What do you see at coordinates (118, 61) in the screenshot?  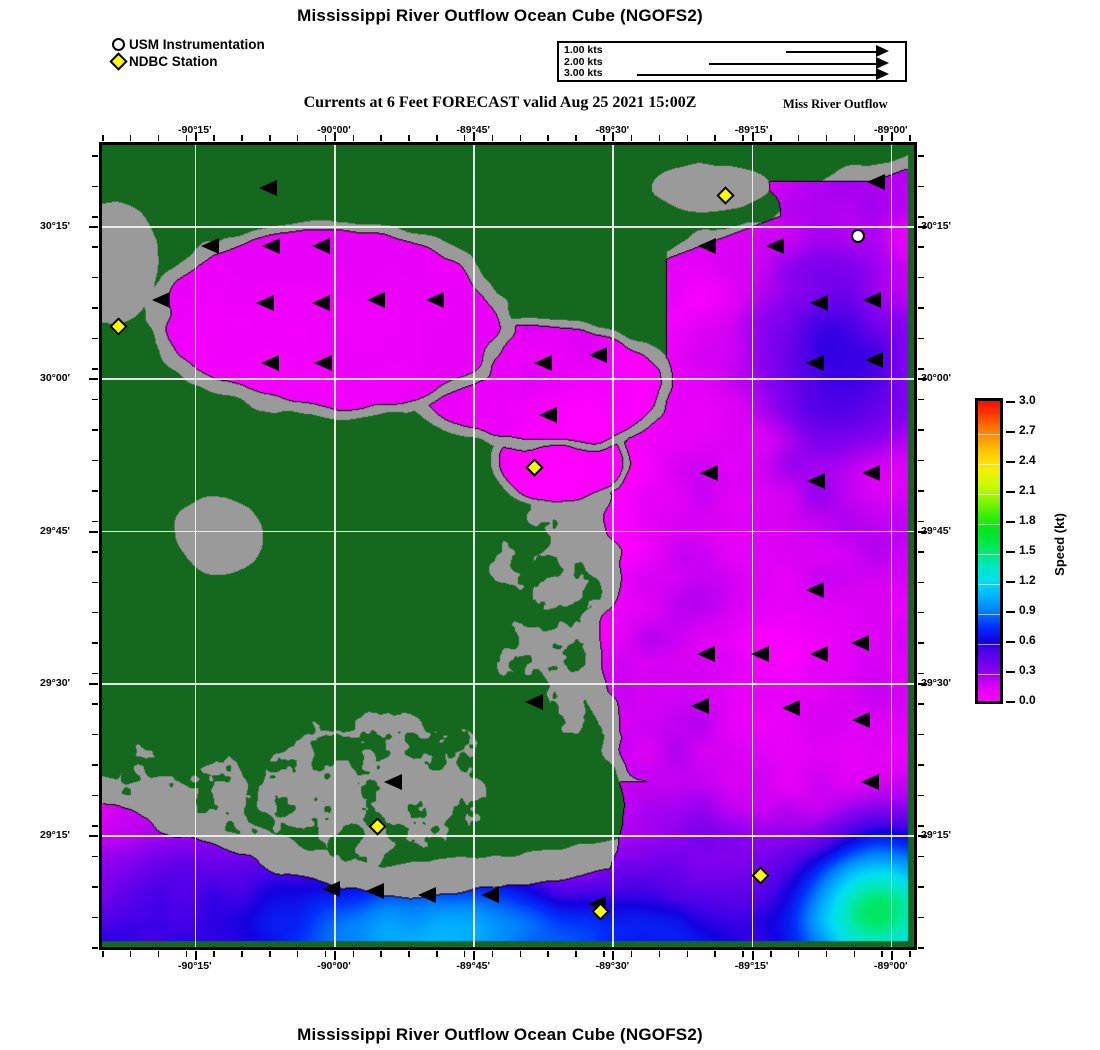 I see `diamond-marker-icon` at bounding box center [118, 61].